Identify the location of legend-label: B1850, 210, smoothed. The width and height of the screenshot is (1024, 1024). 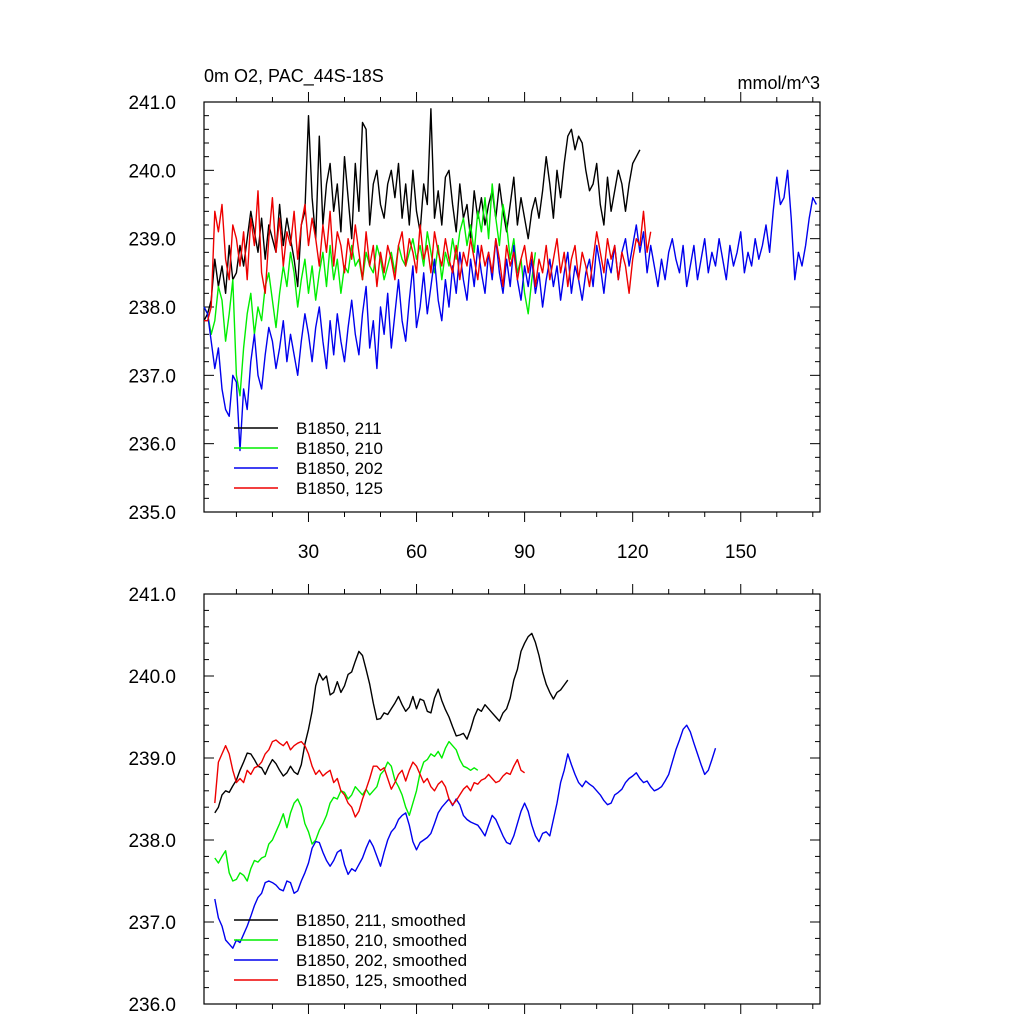
(381, 940).